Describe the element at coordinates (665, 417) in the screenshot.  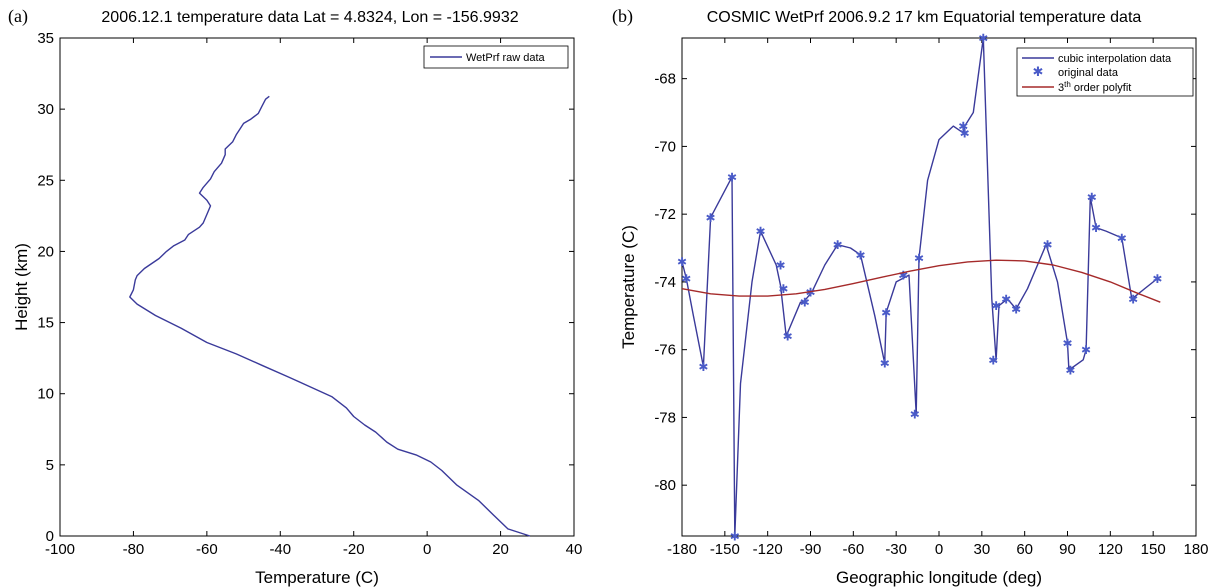
I see `chart-b-y-tick-label: -78` at that location.